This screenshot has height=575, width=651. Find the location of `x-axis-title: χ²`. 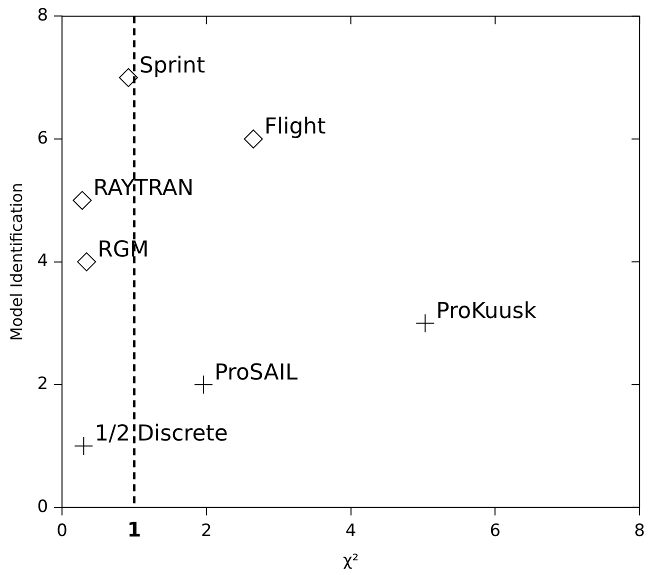

x-axis-title: χ² is located at coordinates (350, 560).